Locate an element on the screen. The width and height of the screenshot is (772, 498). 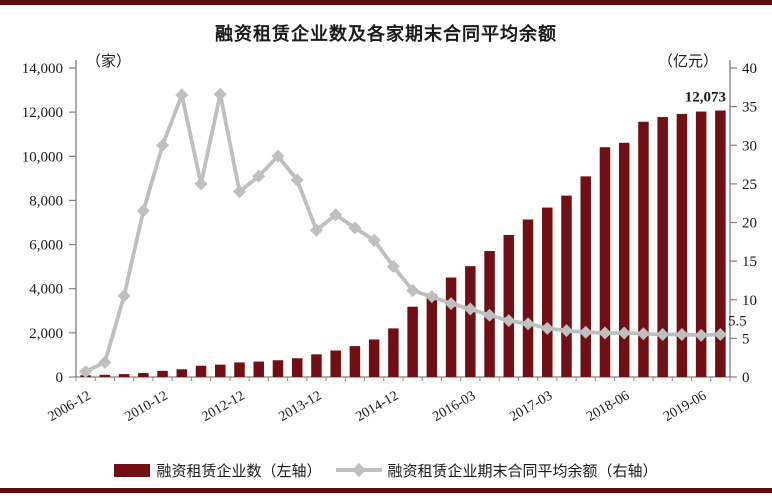
bar-series-swatch-icon is located at coordinates (132, 470).